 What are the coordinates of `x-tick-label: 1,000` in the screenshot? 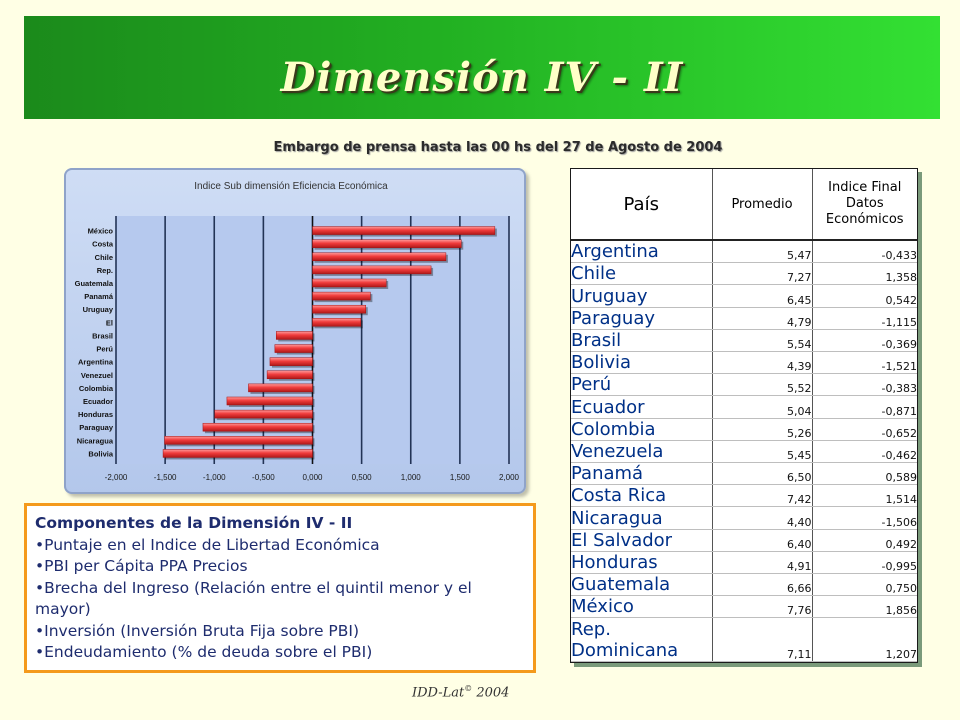 It's located at (411, 477).